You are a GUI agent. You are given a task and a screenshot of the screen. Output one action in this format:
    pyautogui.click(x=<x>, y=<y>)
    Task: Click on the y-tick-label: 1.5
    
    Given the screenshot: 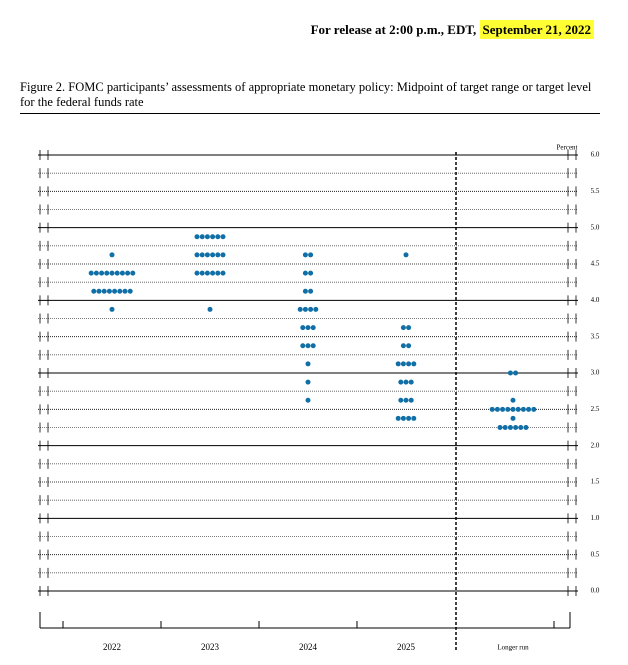 What is the action you would take?
    pyautogui.click(x=595, y=482)
    